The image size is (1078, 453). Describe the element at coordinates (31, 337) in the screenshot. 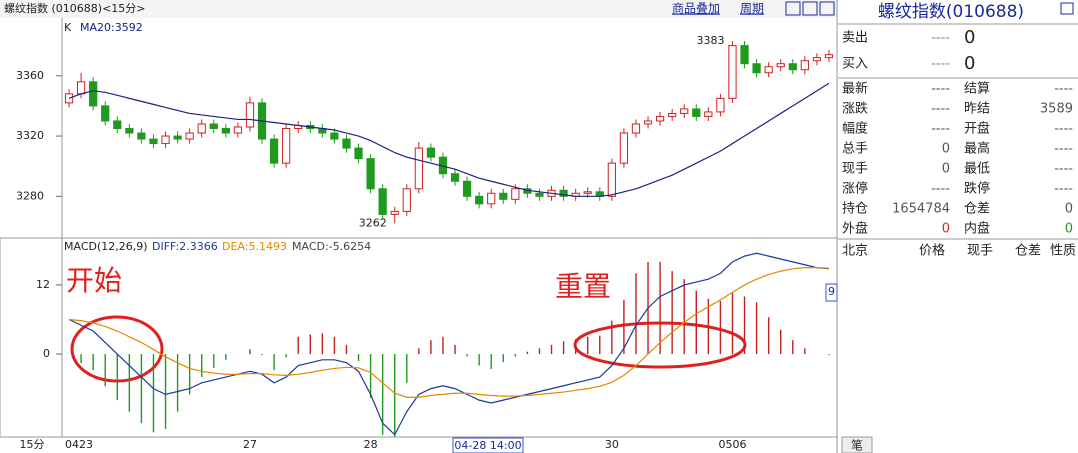

I see `axis-box` at that location.